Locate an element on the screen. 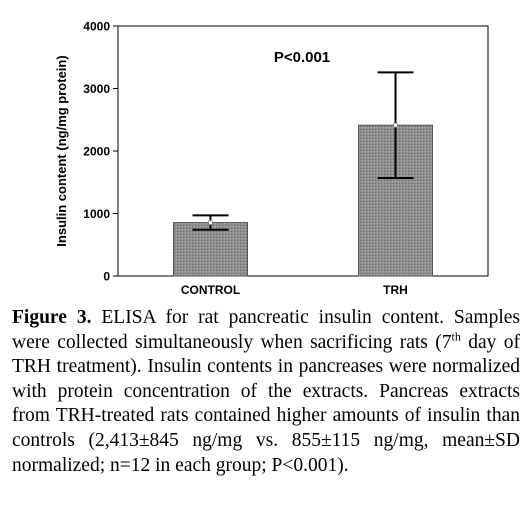 The height and width of the screenshot is (521, 531). y-tick-label: 3000 is located at coordinates (96, 89).